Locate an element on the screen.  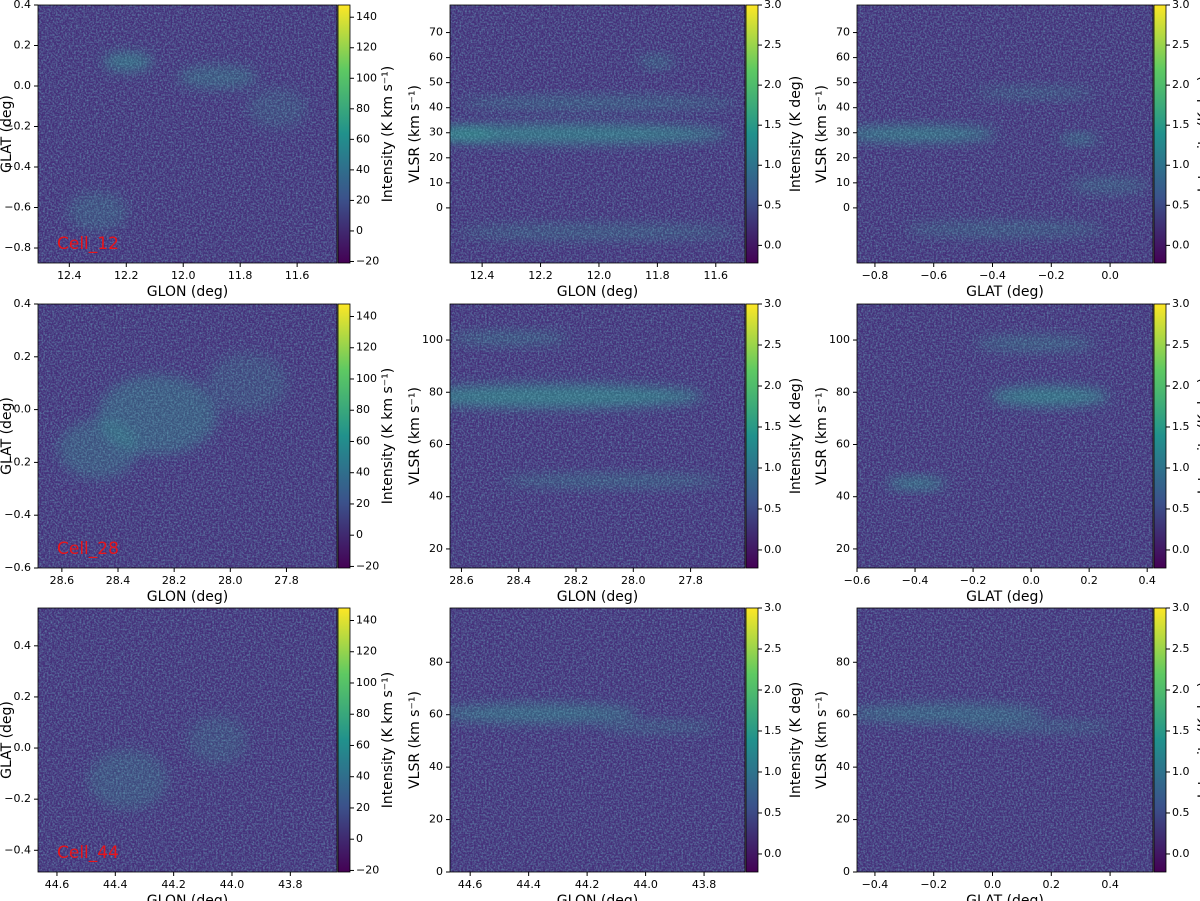
colorbar-tick-label: 1.5 is located at coordinates (1181, 426).